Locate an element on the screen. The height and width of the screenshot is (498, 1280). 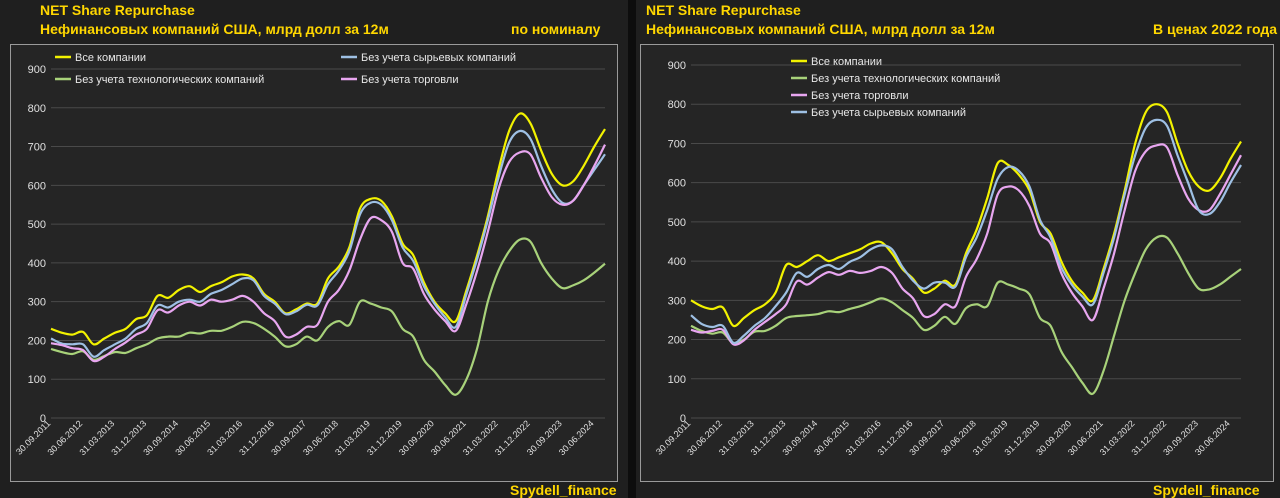
panel-divider is located at coordinates (632, 249).